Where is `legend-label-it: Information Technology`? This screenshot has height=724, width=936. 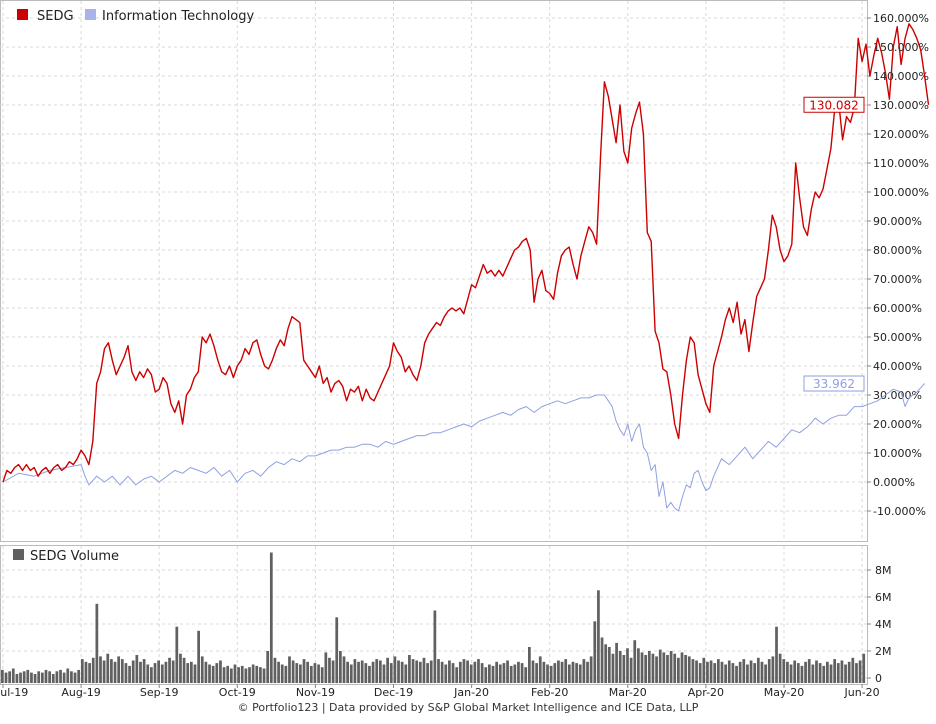
legend-label-it: Information Technology is located at coordinates (178, 16).